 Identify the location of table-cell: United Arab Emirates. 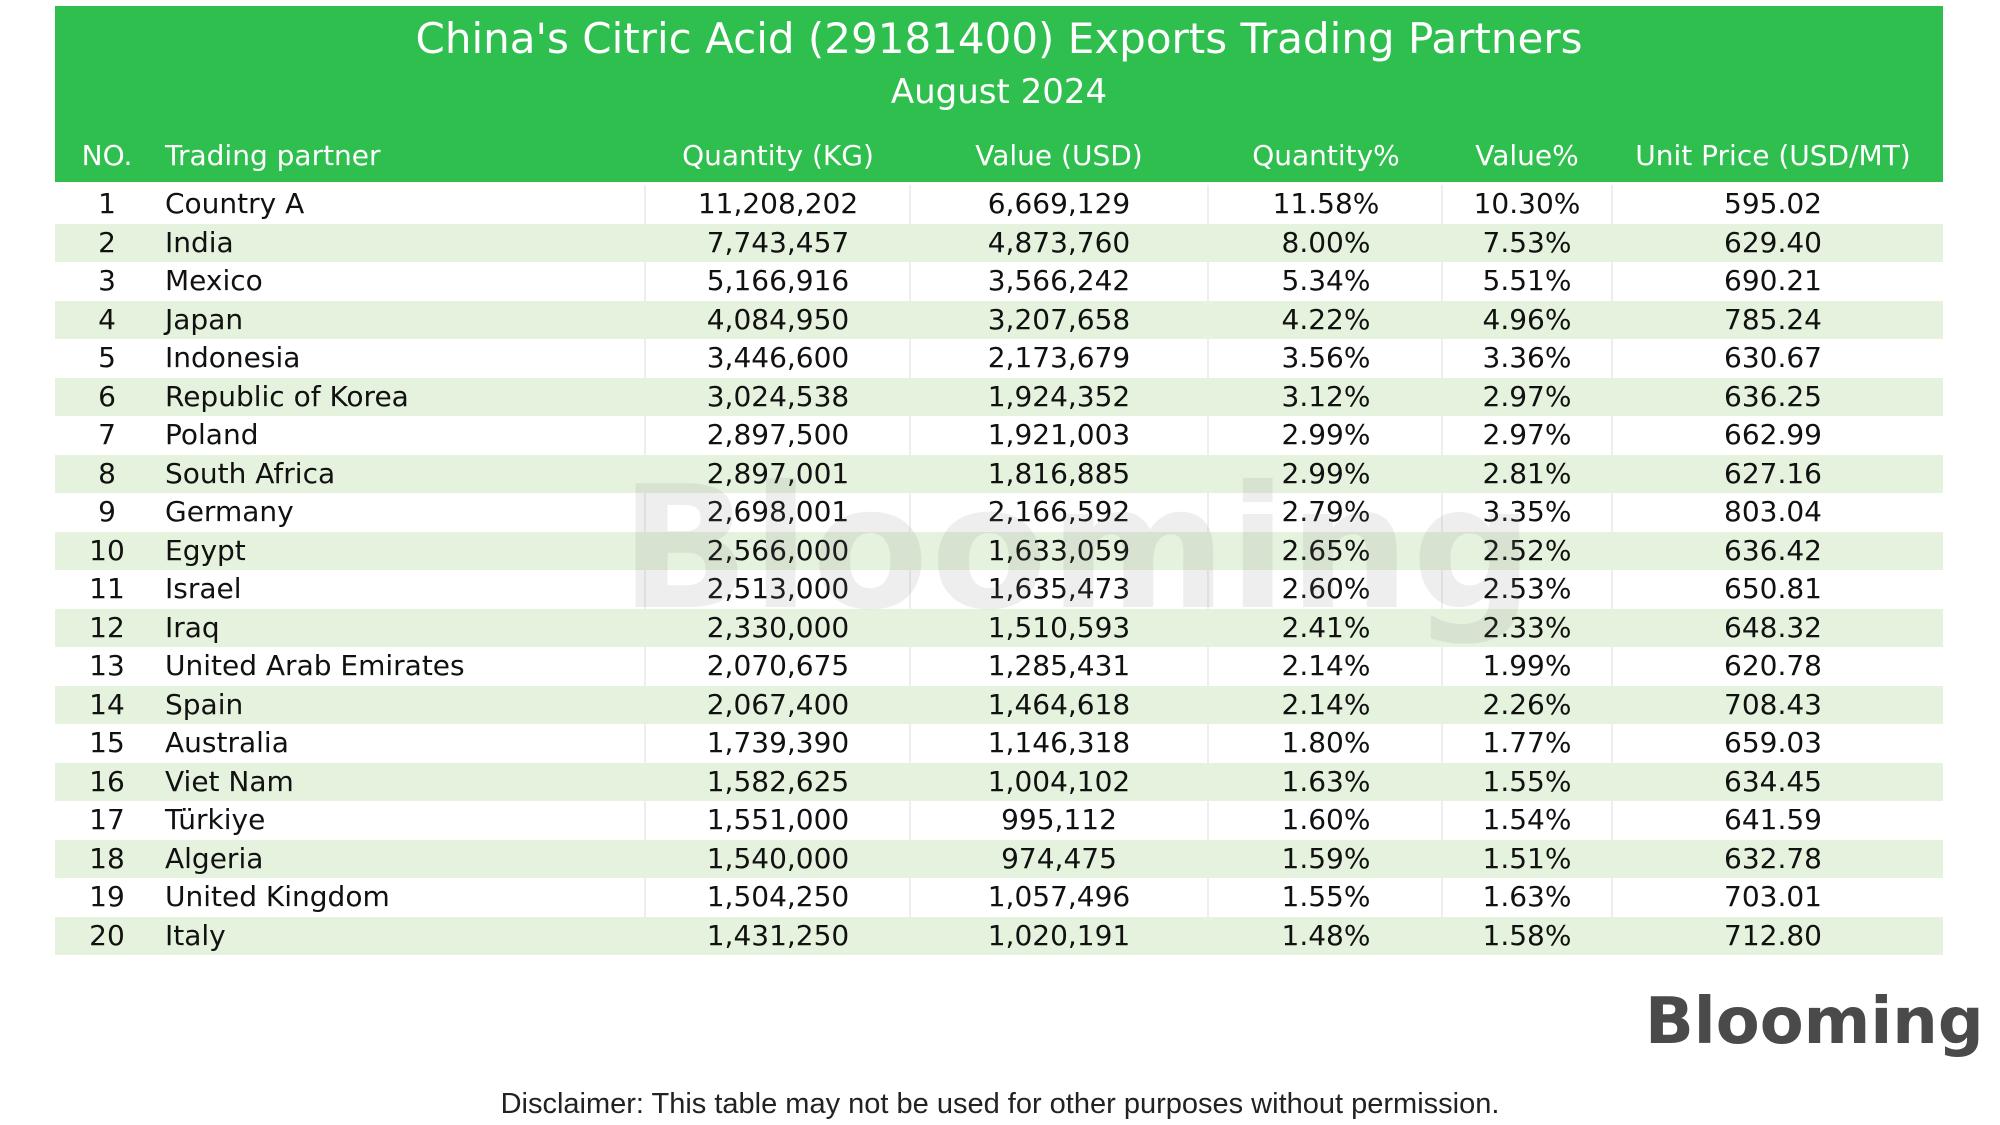
(315, 665).